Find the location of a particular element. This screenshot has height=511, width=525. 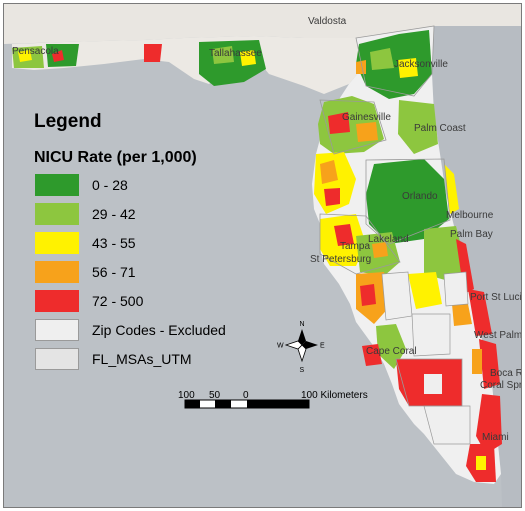

sarasota-red is located at coordinates (368, 295).